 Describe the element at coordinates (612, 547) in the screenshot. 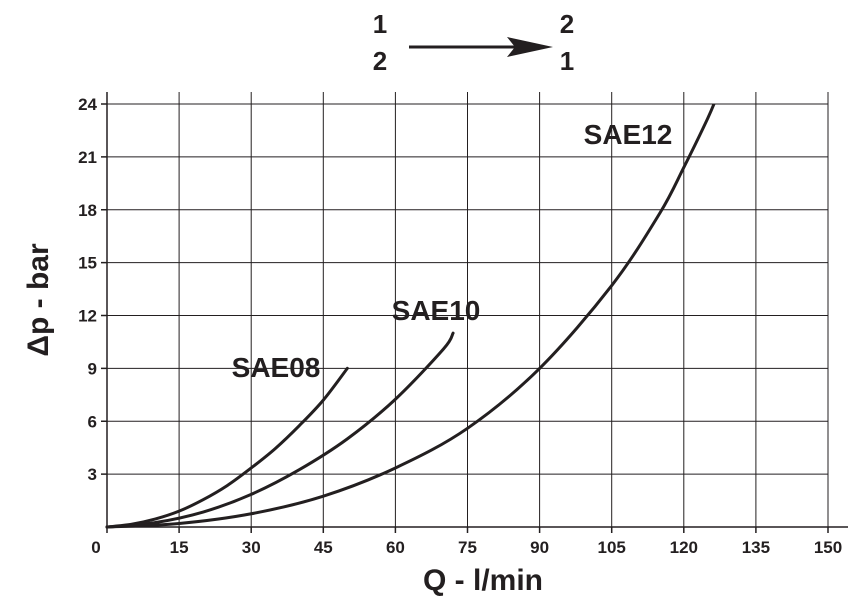

I see `x-tick-label-105: 105` at that location.